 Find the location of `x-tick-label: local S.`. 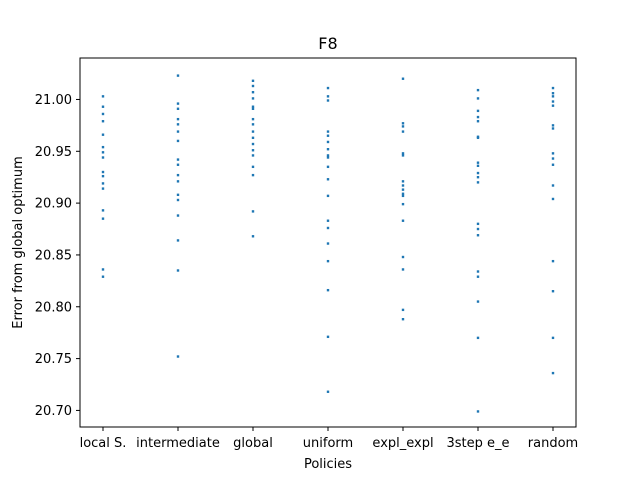

x-tick-label: local S. is located at coordinates (103, 443).